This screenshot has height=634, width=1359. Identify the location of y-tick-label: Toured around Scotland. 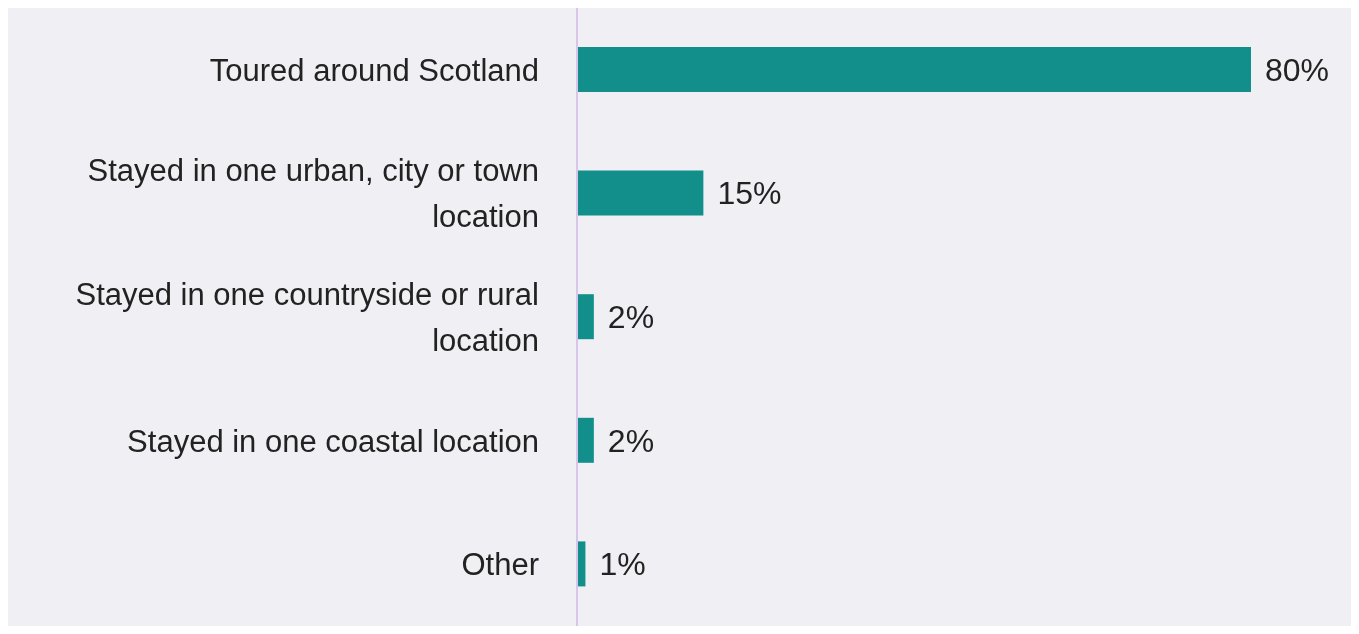
(374, 70).